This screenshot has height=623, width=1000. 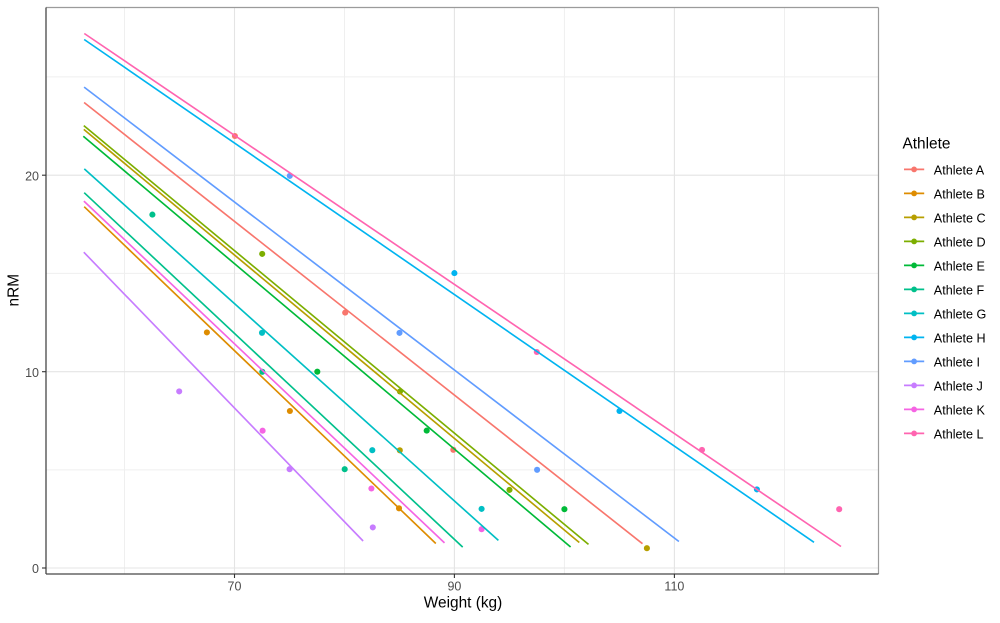 What do you see at coordinates (959, 267) in the screenshot?
I see `svg-text: Athlete E` at bounding box center [959, 267].